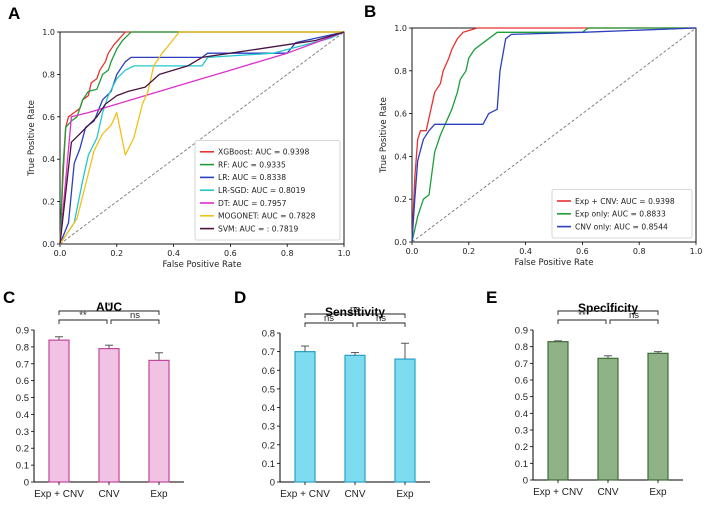 The height and width of the screenshot is (505, 708). What do you see at coordinates (621, 226) in the screenshot?
I see `legend-entry: CNV only: AUC = 0.8544` at bounding box center [621, 226].